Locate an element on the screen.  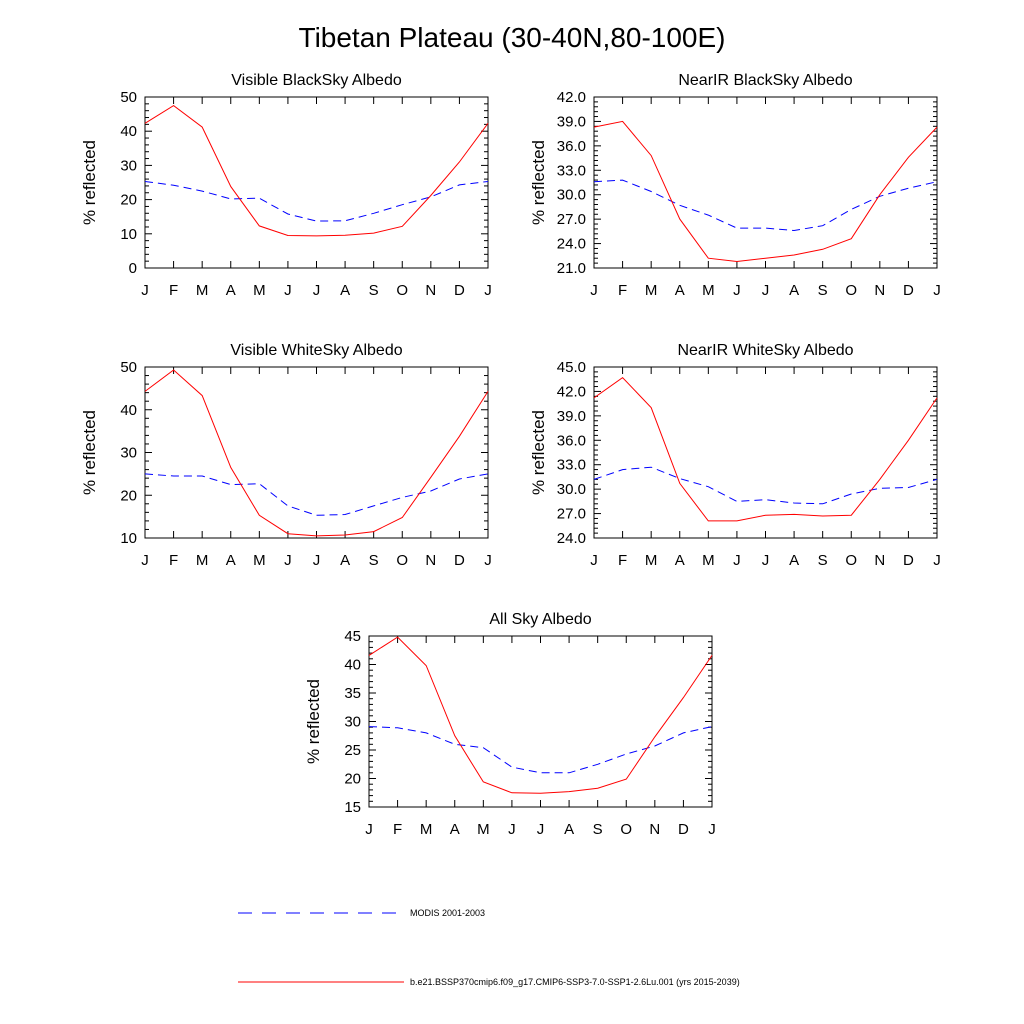
y-tick-label: 35 is located at coordinates (352, 693).